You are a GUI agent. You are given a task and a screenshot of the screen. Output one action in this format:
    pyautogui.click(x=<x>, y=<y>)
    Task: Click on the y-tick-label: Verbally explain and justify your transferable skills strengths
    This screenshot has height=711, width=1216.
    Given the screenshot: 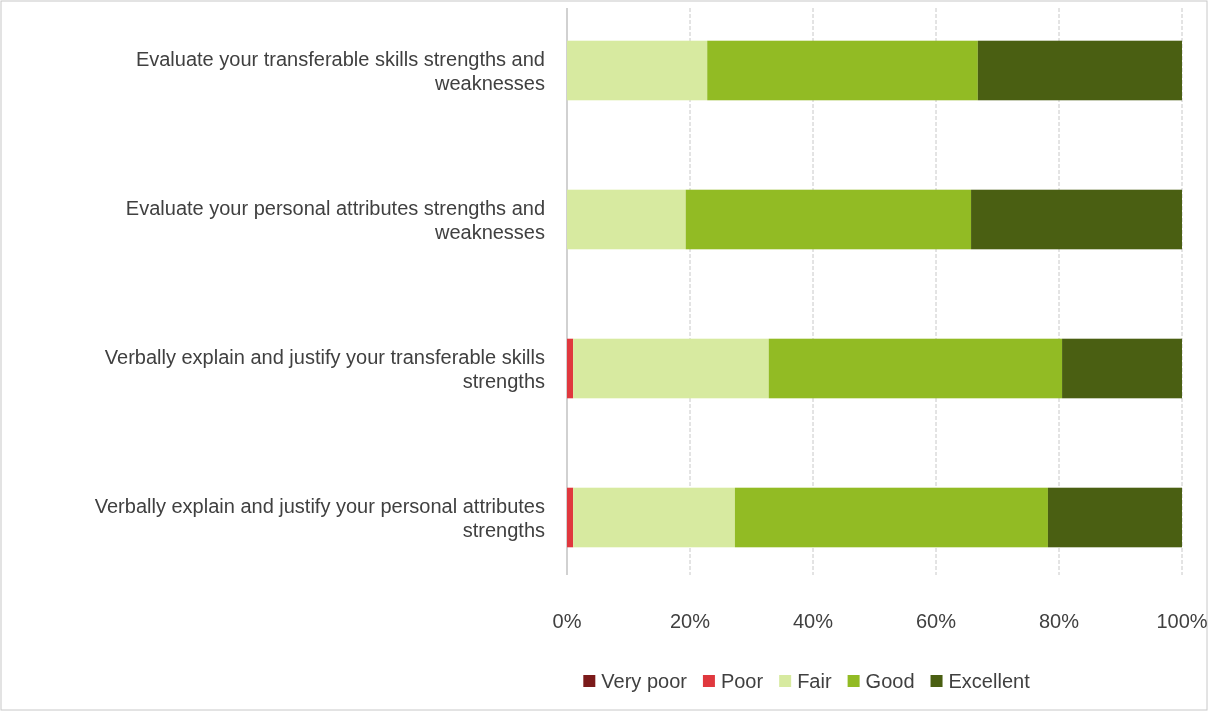 What is the action you would take?
    pyautogui.click(x=324, y=368)
    